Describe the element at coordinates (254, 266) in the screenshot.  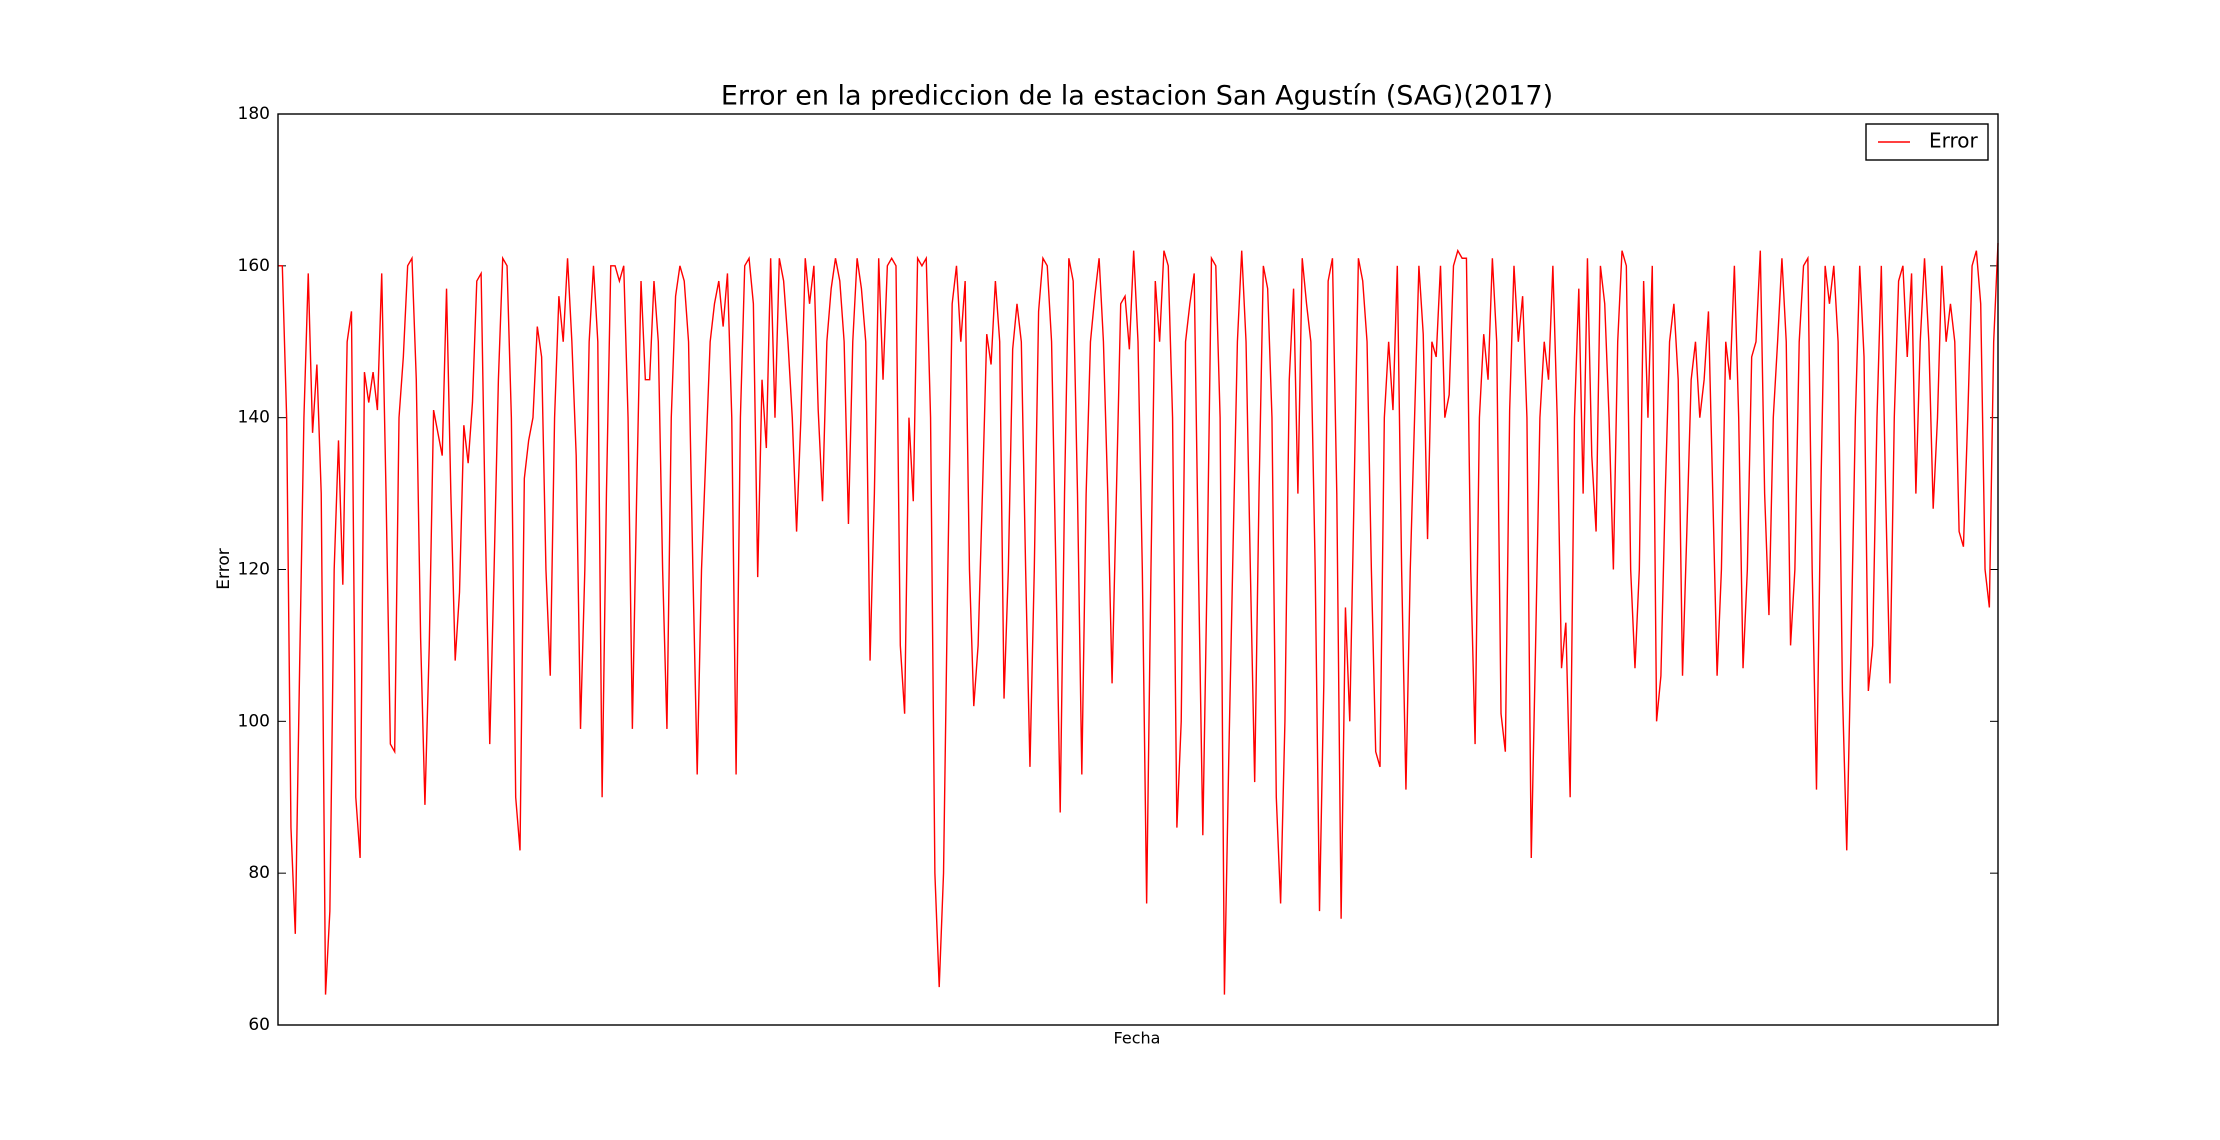
I see `y-tick-label: 160` at that location.